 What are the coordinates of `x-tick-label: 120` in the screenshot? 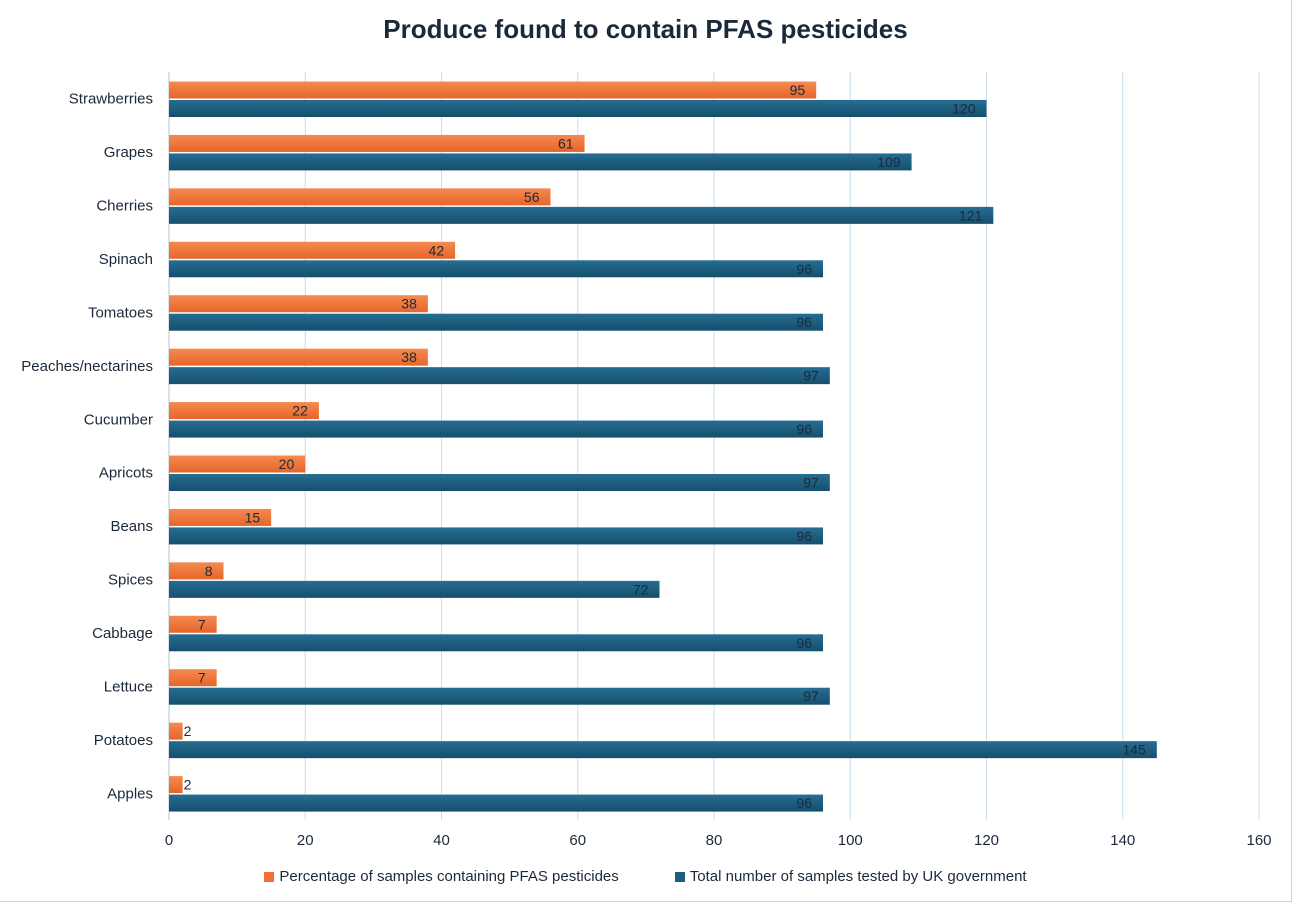 It's located at (986, 840).